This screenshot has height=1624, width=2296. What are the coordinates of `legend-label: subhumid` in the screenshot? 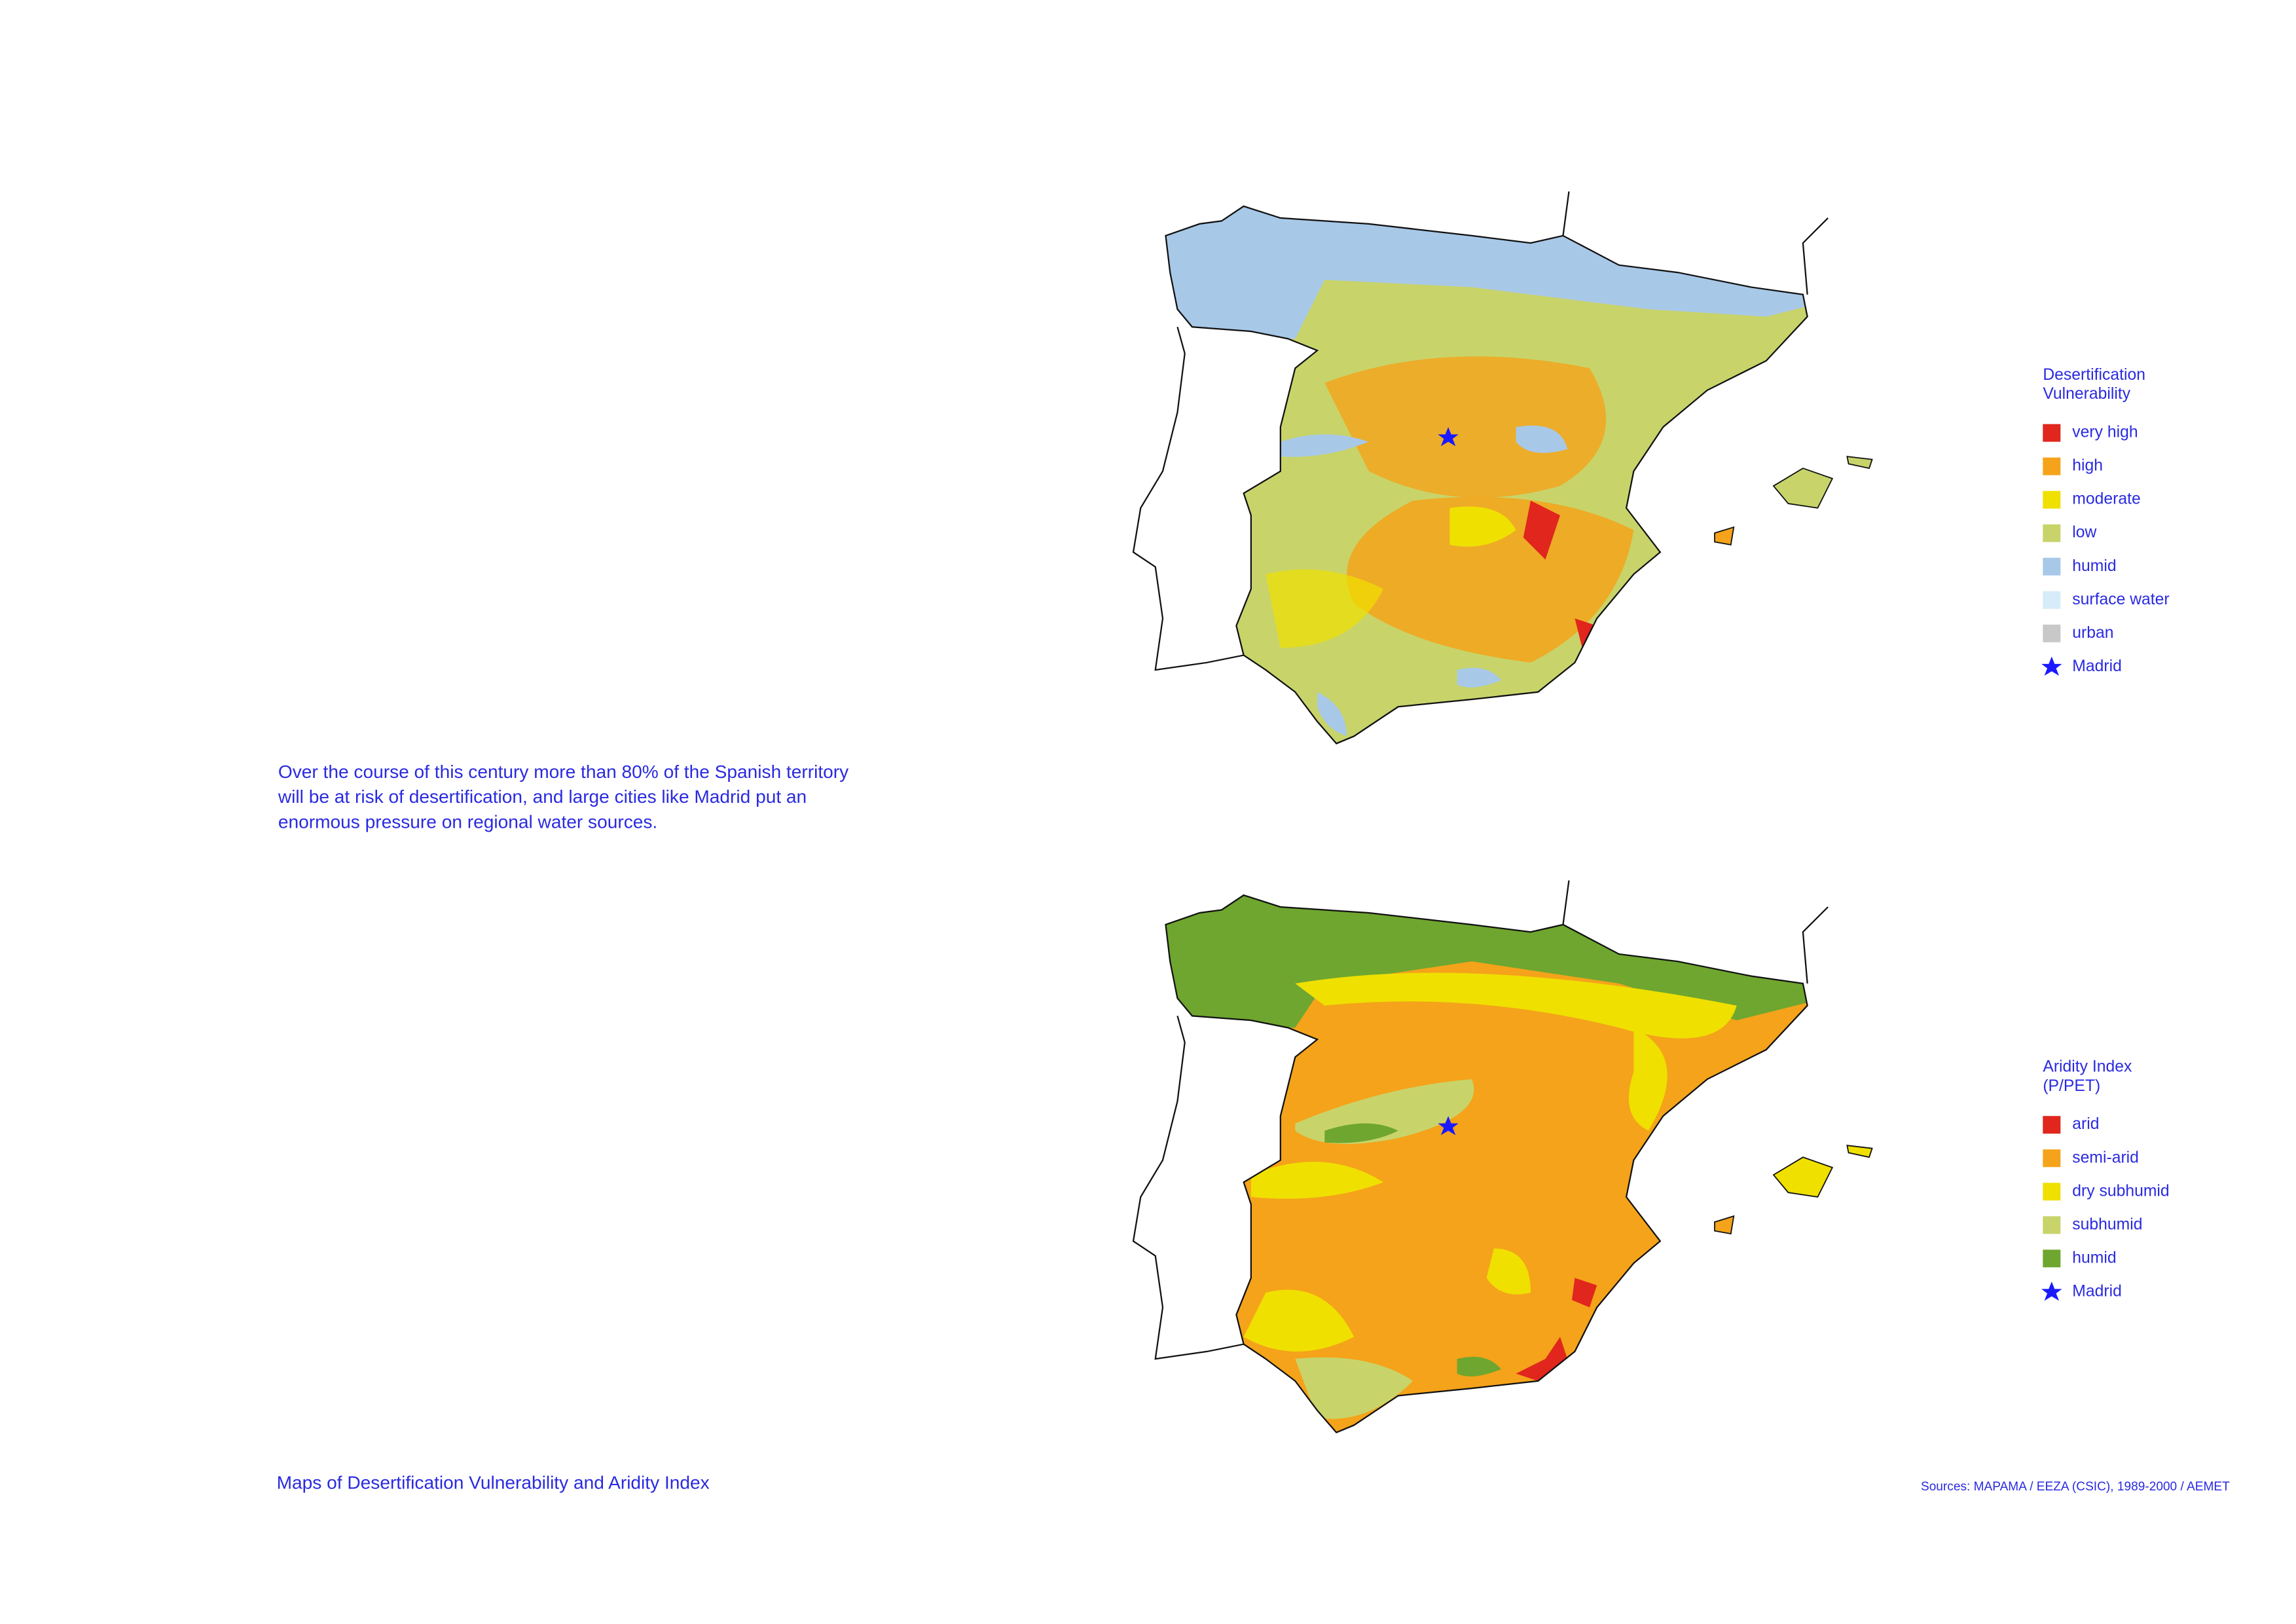 It's located at (2107, 1224).